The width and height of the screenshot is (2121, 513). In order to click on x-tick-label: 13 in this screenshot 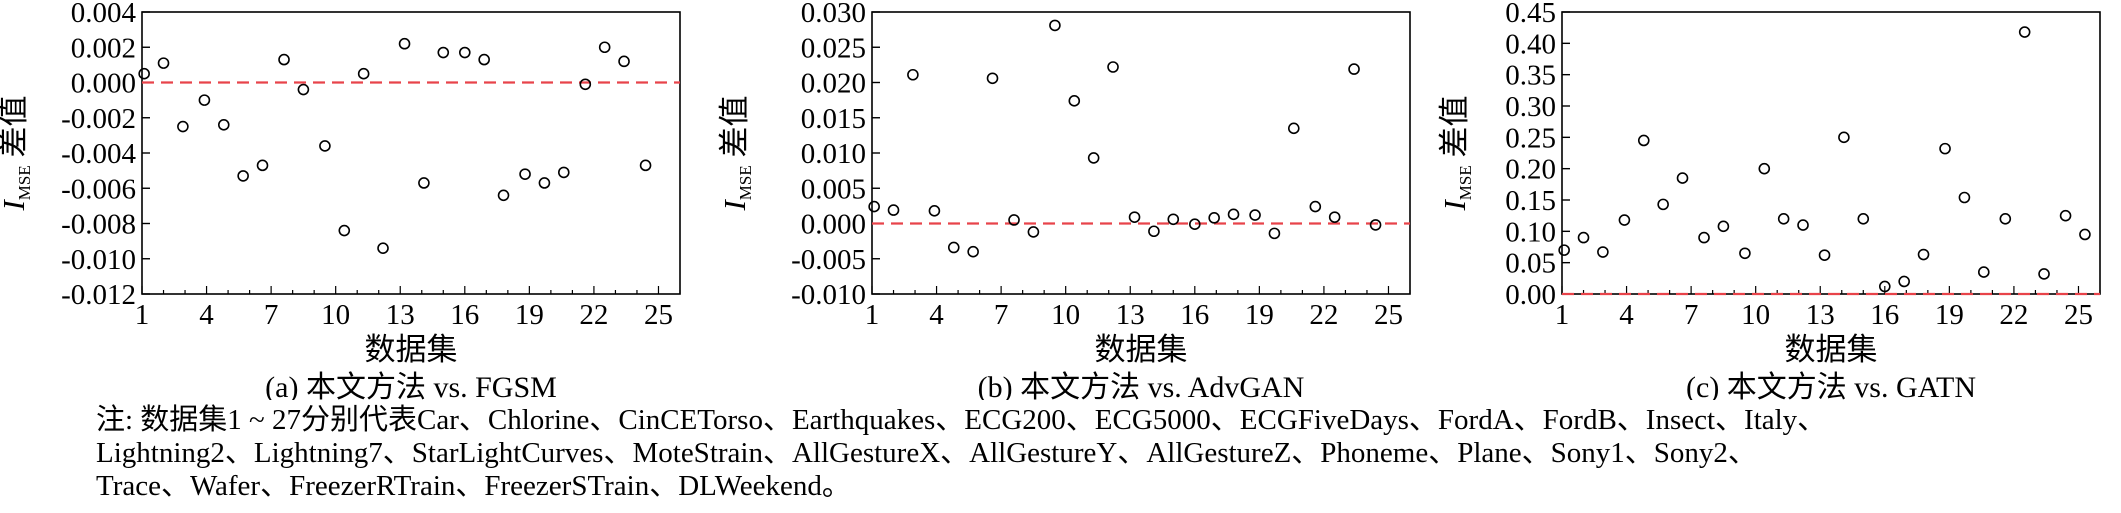, I will do `click(1820, 315)`.